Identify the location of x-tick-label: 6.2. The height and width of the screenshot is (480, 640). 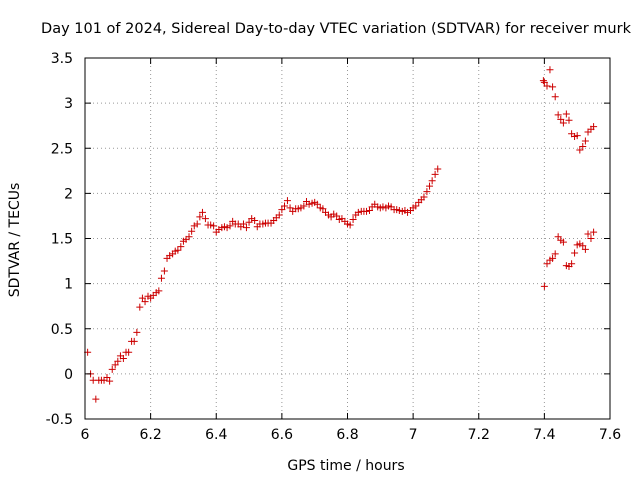
(150, 435).